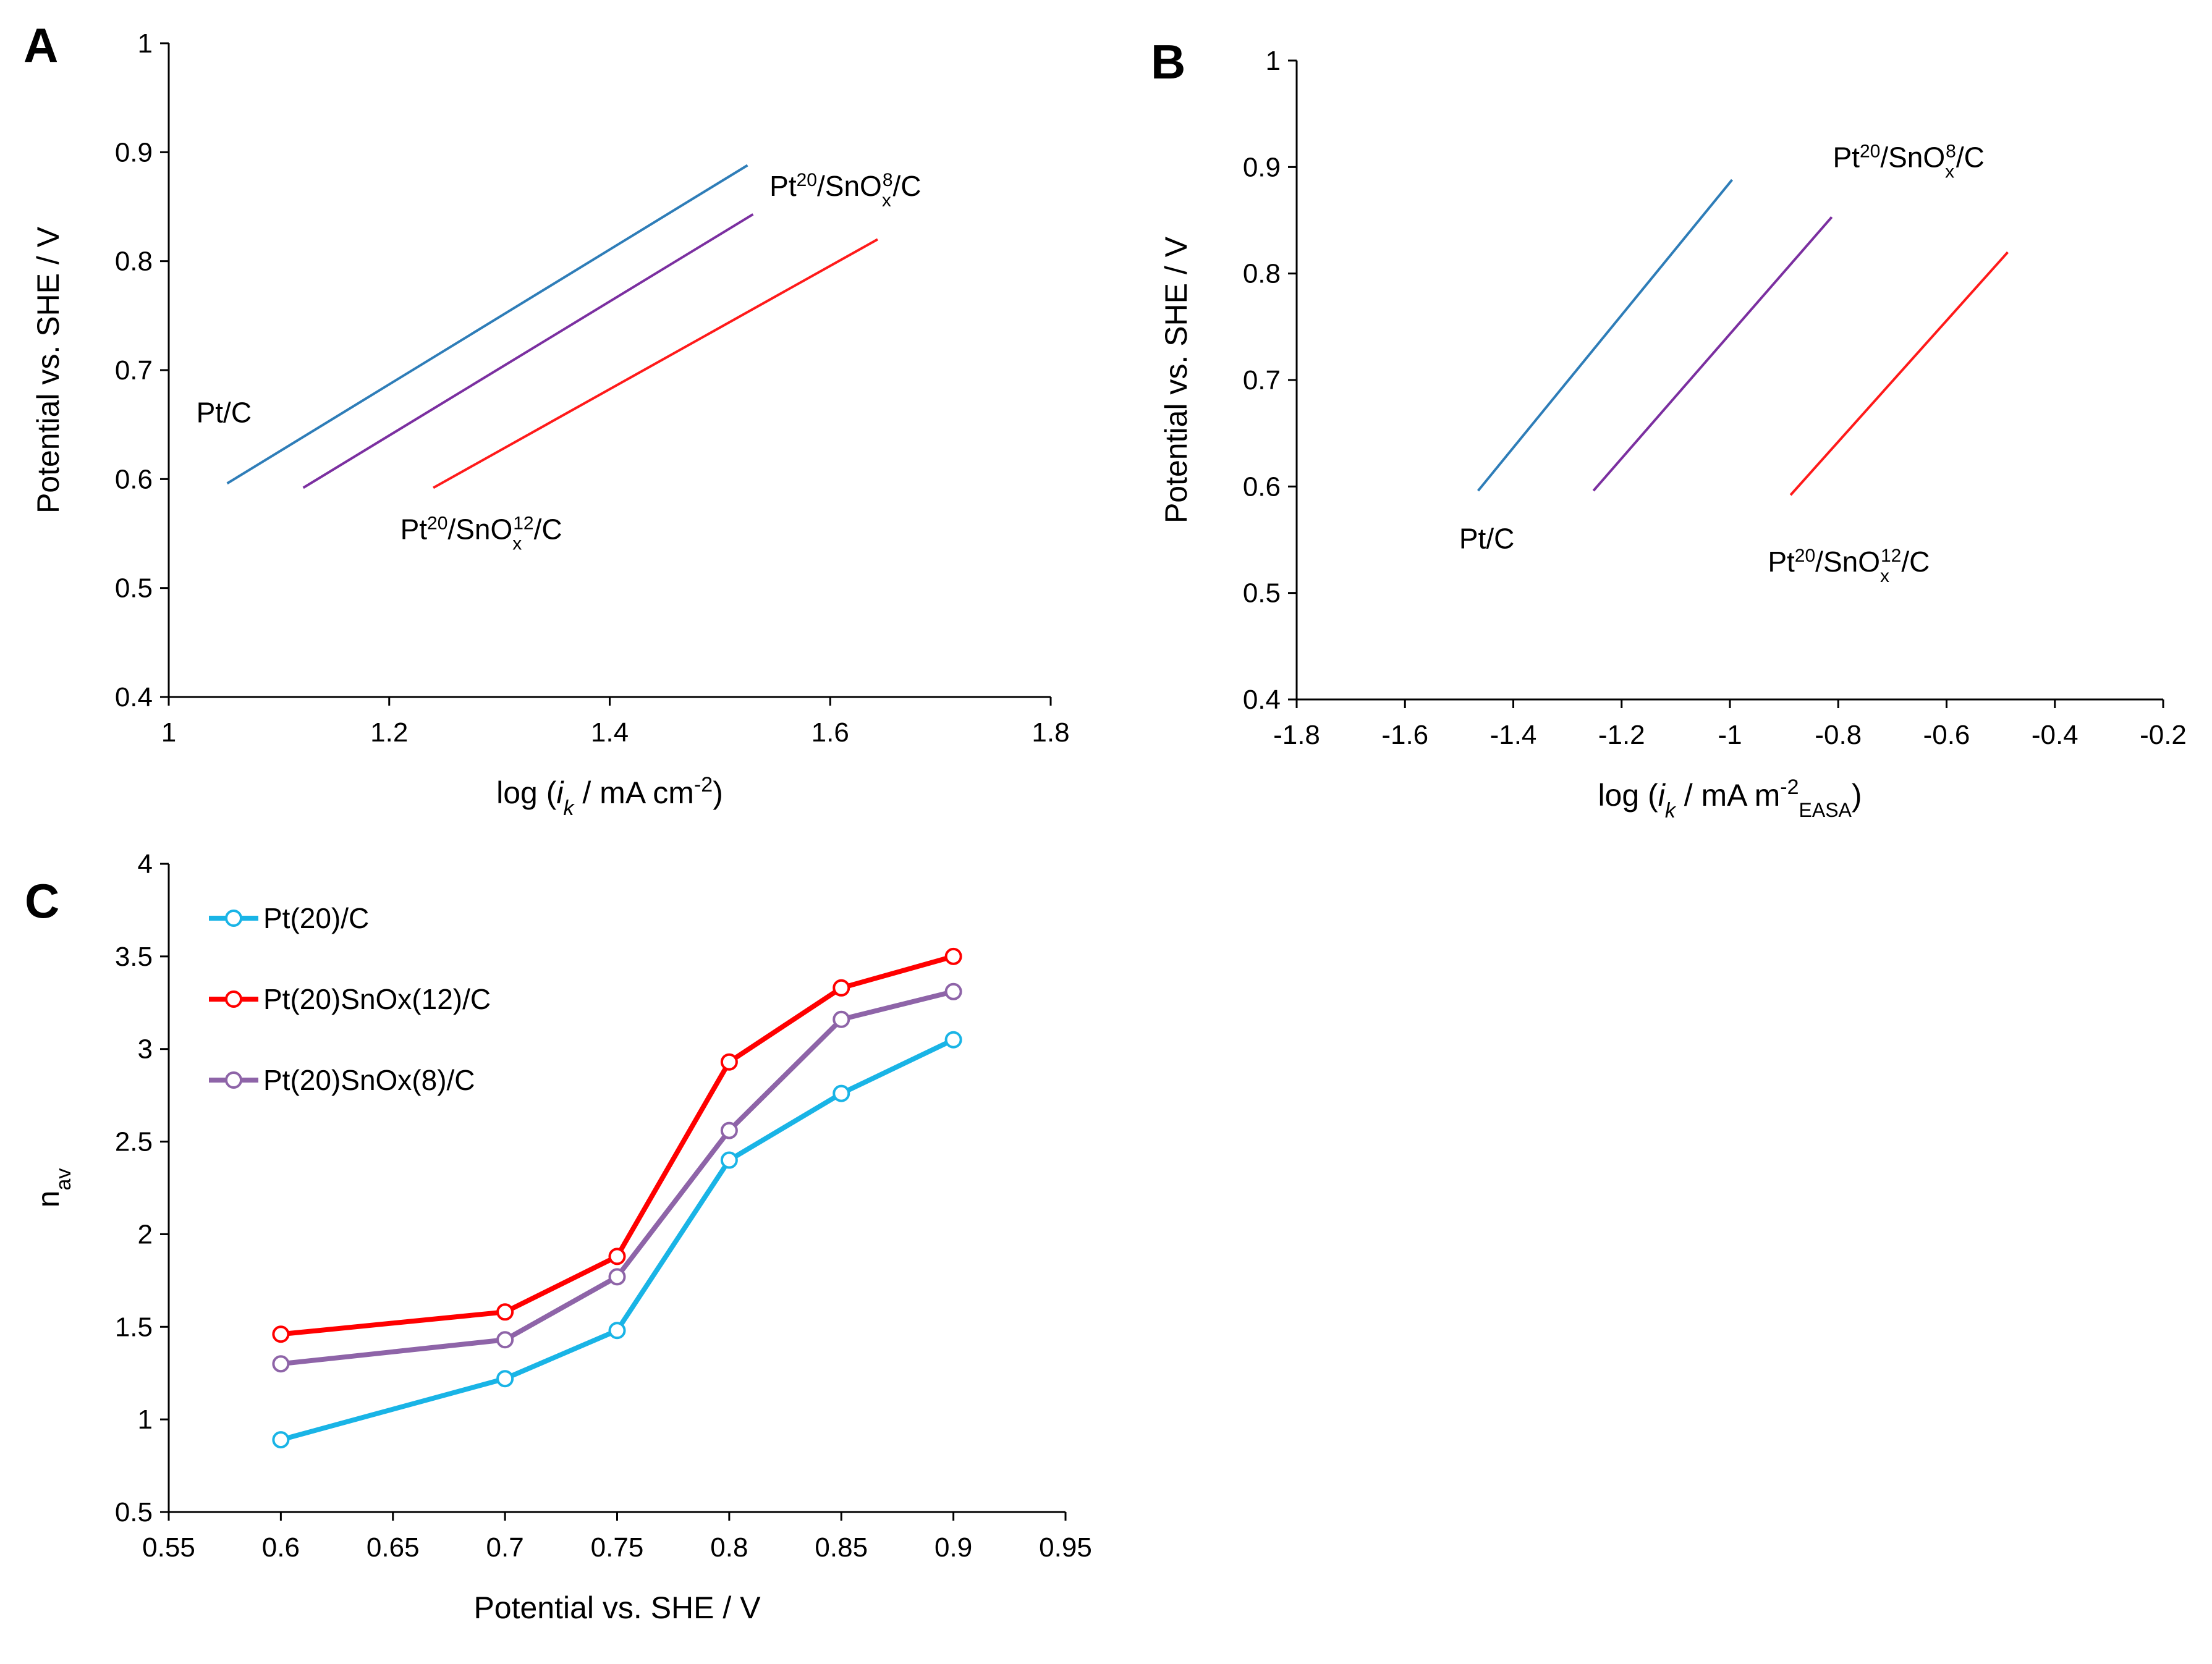  What do you see at coordinates (1486, 538) in the screenshot?
I see `b-annotation-0: Pt/C` at bounding box center [1486, 538].